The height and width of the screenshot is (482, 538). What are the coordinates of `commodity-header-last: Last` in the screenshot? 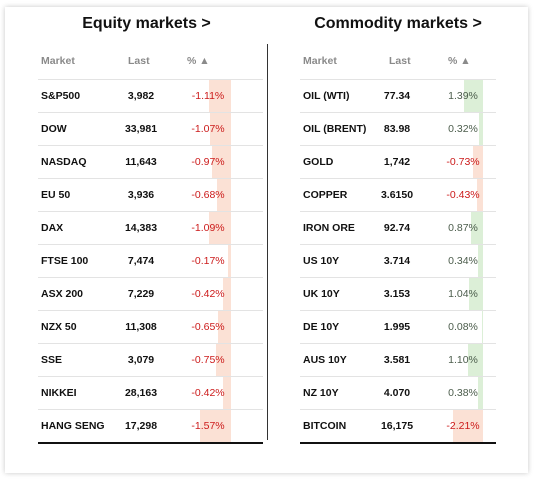 It's located at (400, 61).